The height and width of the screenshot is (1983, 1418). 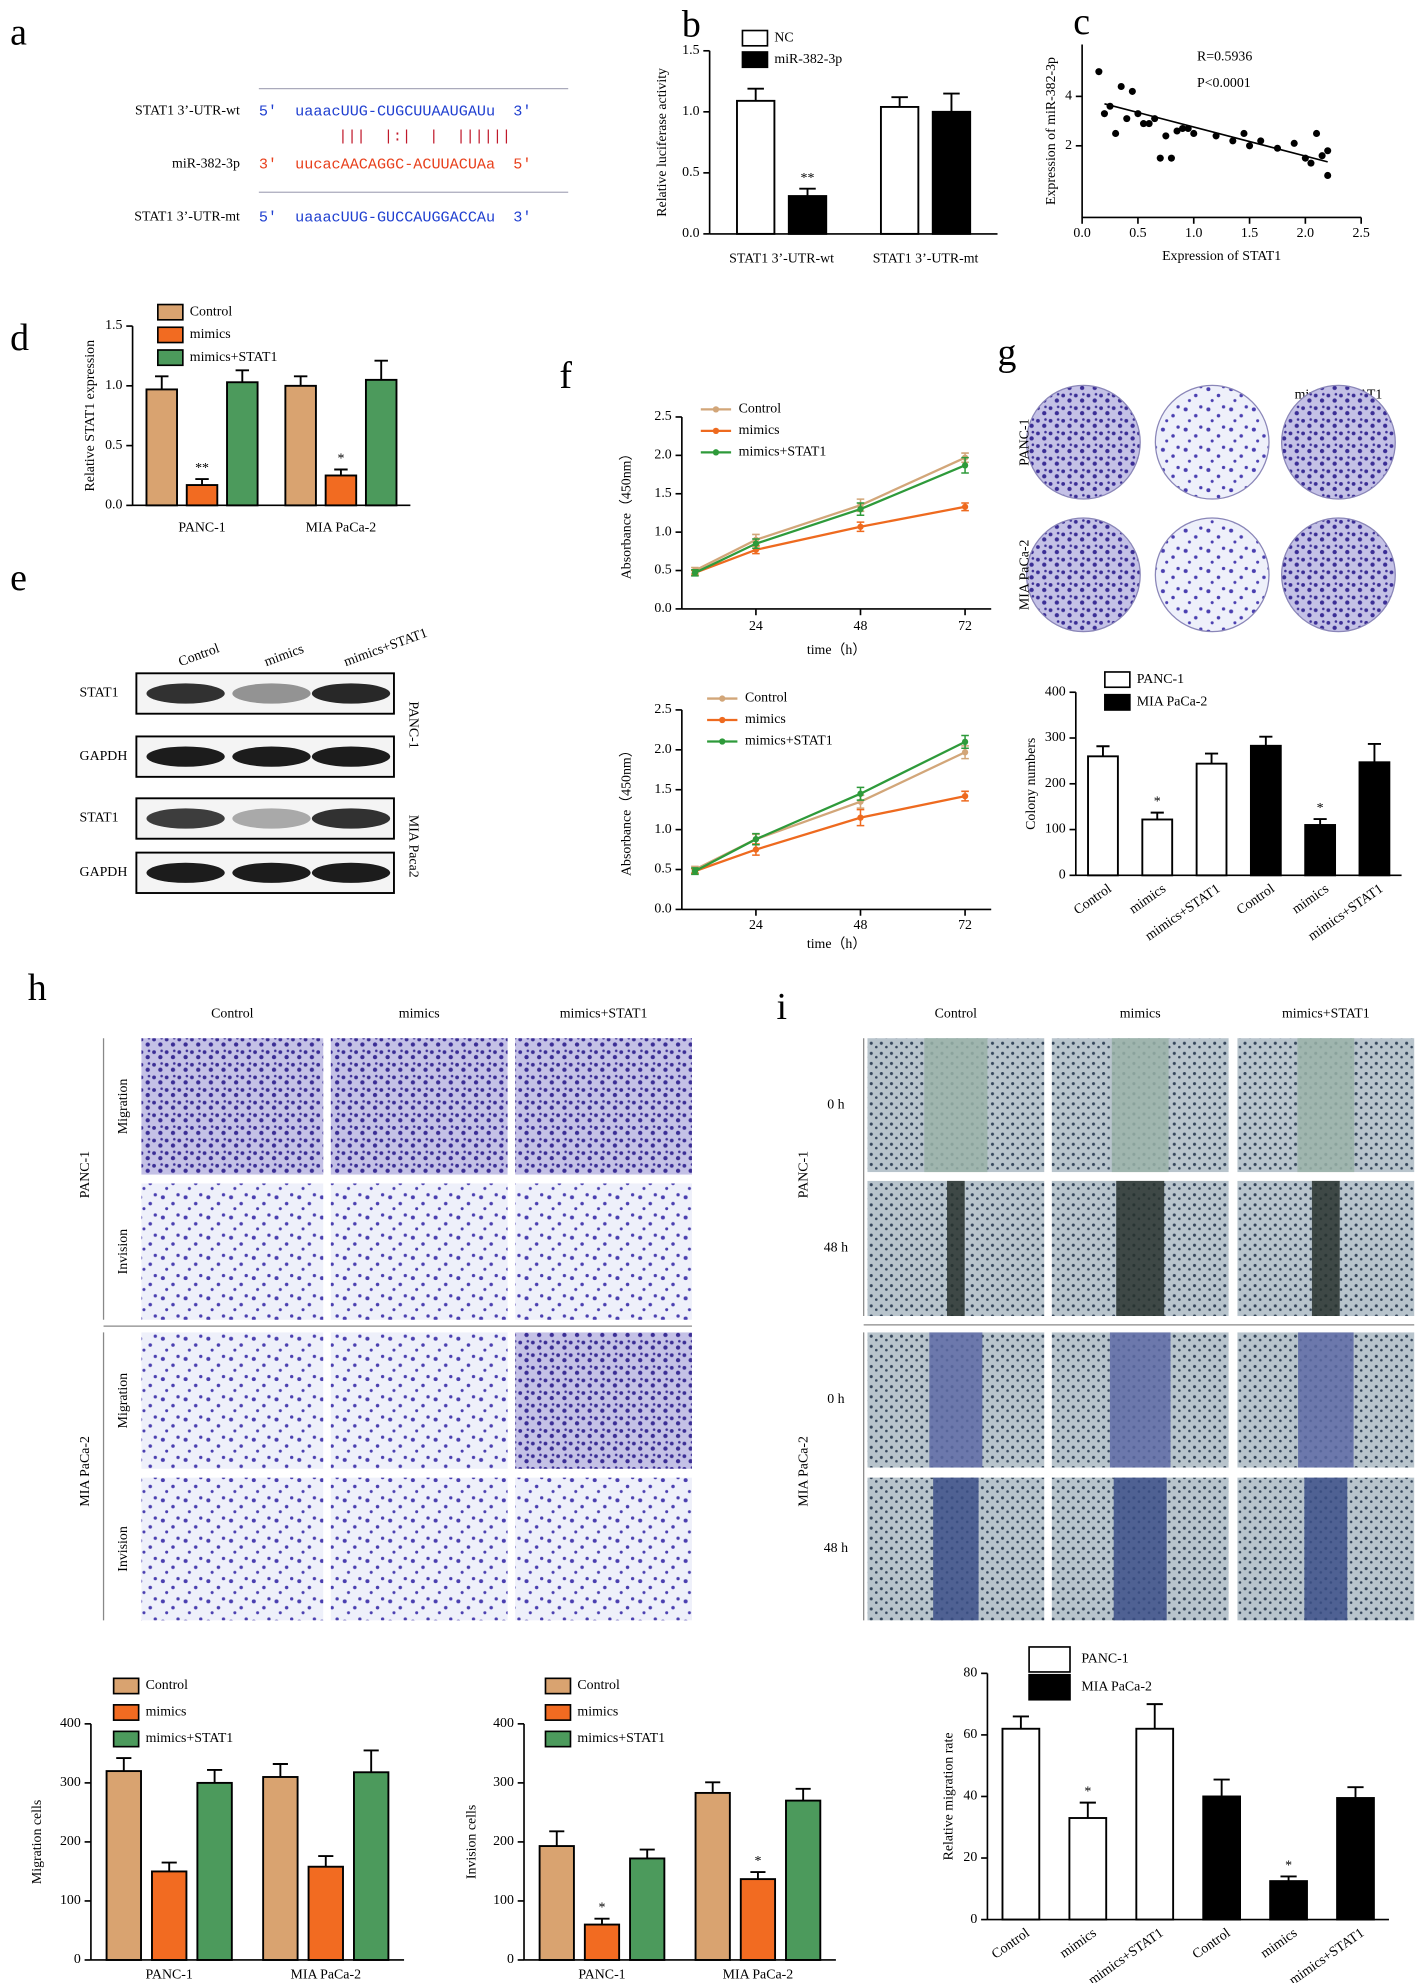 I want to click on blot-row-label: GAPDH, so click(x=104, y=756).